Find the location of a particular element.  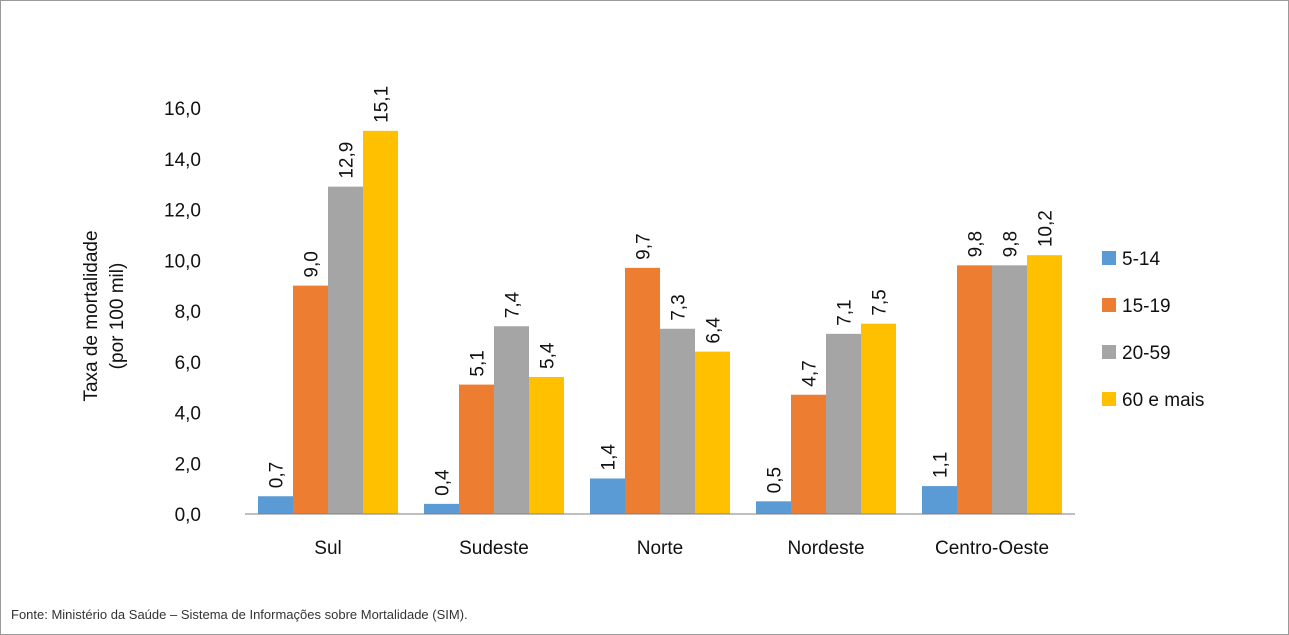

data-label: 5,1 is located at coordinates (478, 363).